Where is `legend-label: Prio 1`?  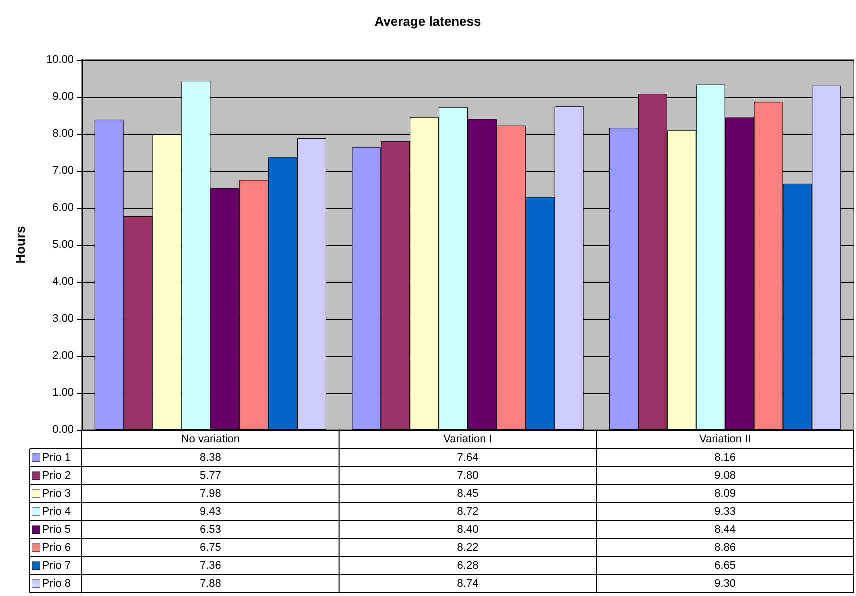 legend-label: Prio 1 is located at coordinates (56, 458).